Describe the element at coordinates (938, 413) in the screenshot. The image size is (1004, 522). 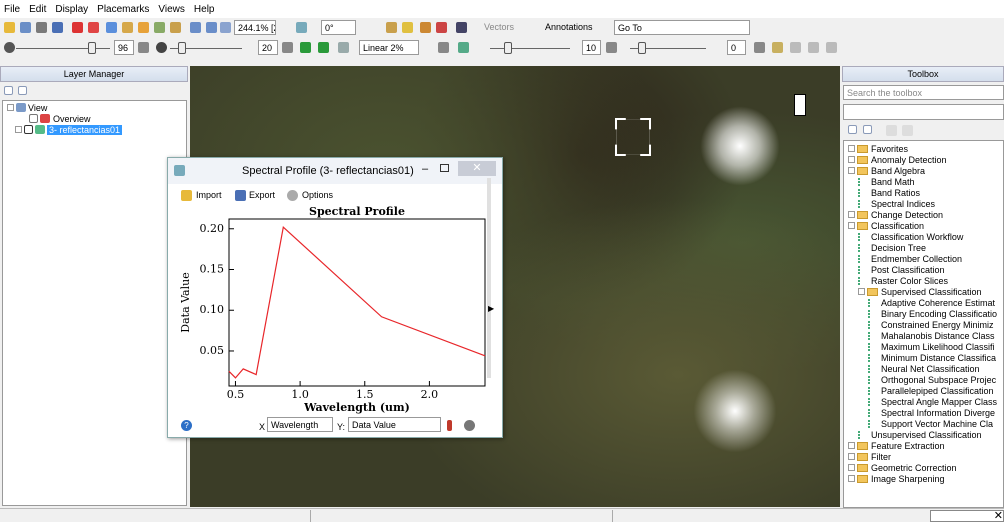
I see `tree-label: Spectral Information Diverge` at that location.